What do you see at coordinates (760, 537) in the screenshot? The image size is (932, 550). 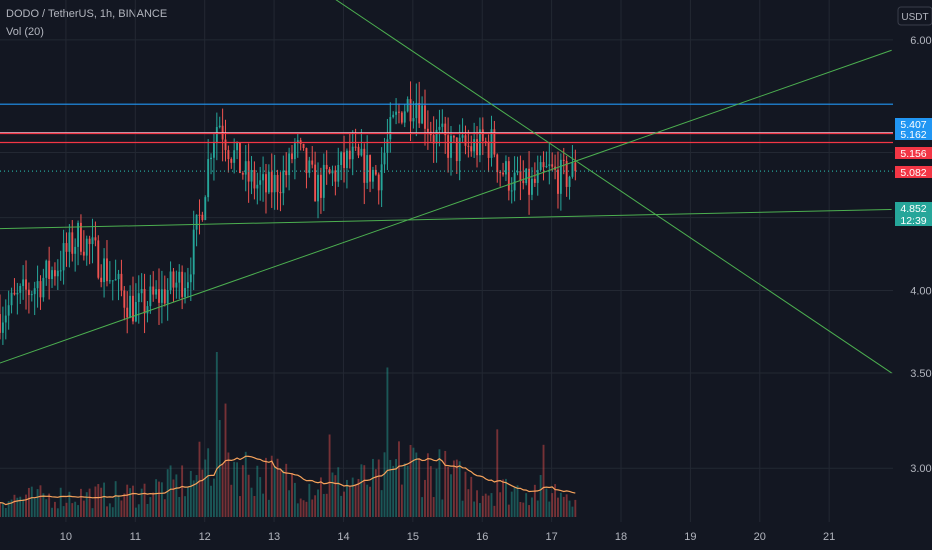 I see `time-tick-label: 20` at bounding box center [760, 537].